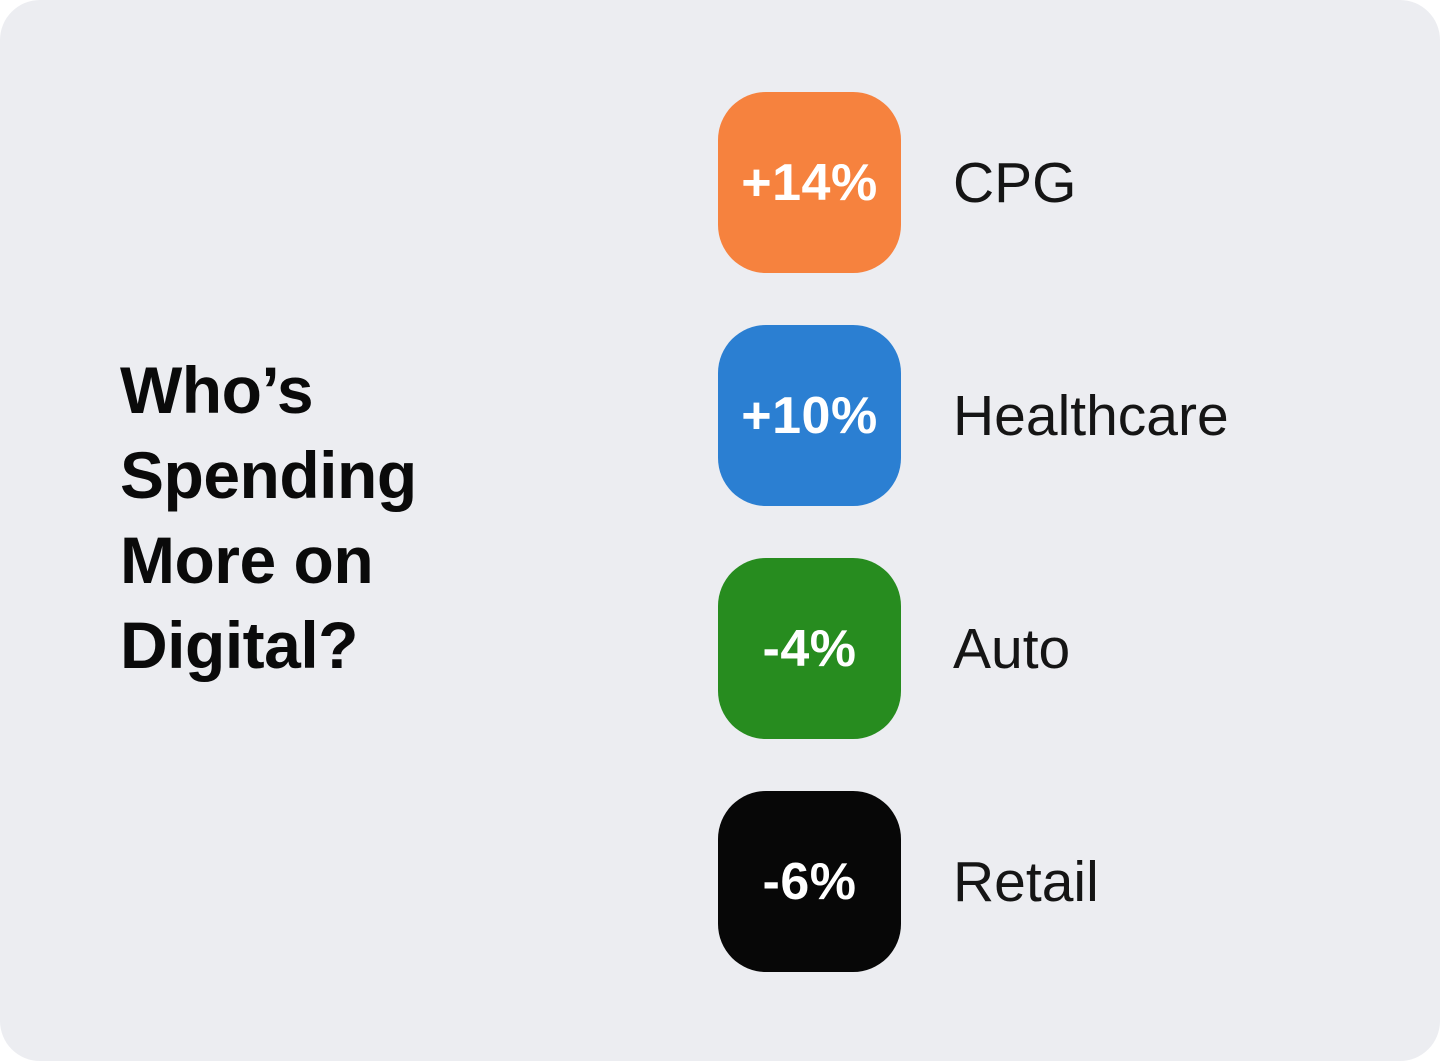  I want to click on auto-value: -4%, so click(809, 648).